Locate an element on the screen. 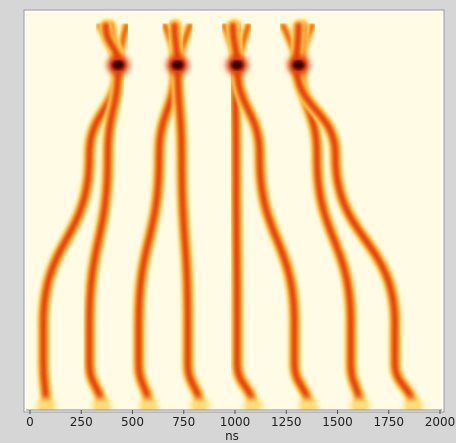 The image size is (456, 443). x-axis-title: ns is located at coordinates (232, 436).